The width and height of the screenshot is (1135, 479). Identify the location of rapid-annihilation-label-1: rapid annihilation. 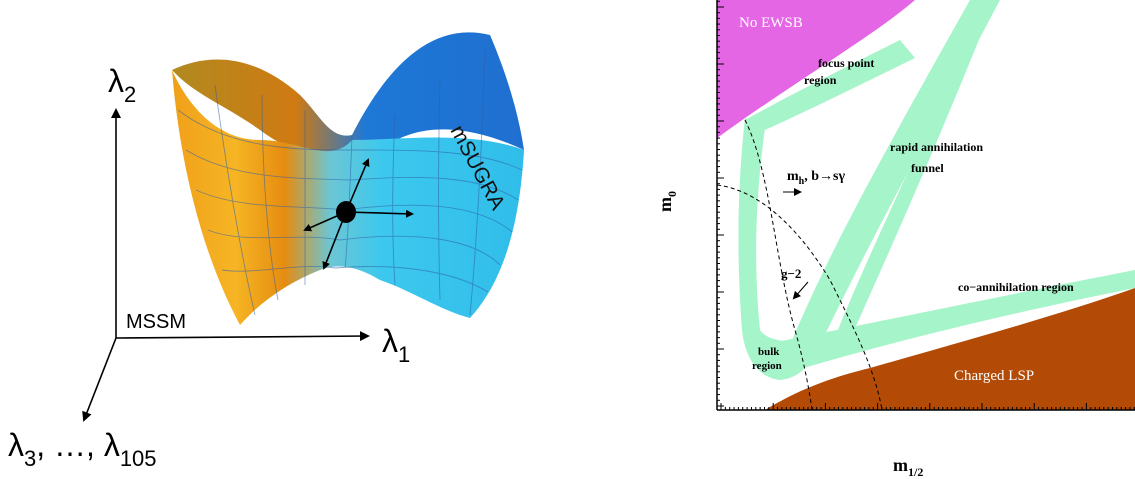
(936, 147).